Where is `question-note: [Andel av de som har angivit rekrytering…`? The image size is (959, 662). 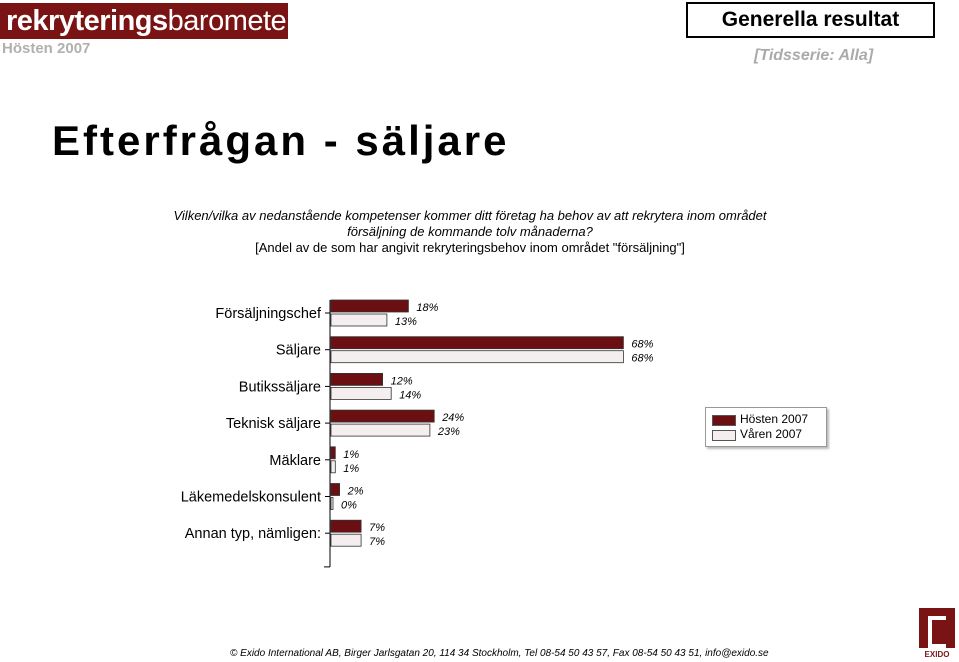
question-note: [Andel av de som har angivit rekrytering… is located at coordinates (470, 247).